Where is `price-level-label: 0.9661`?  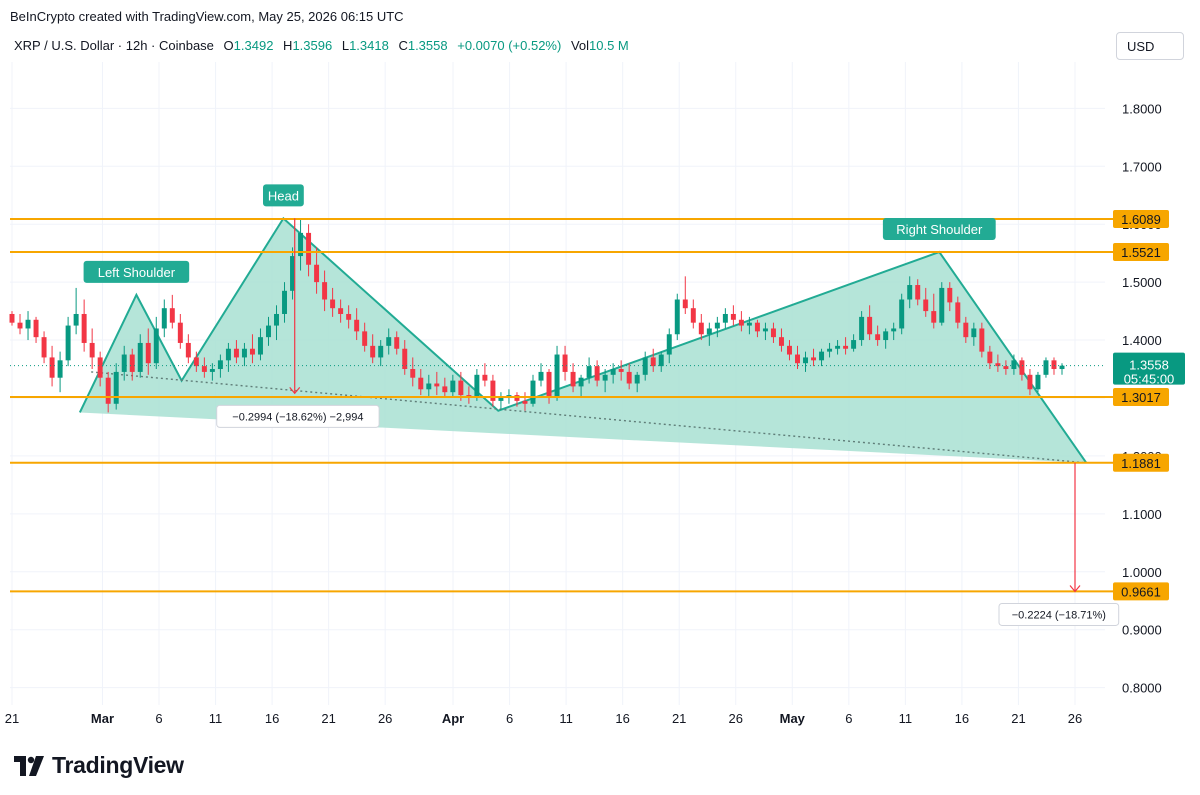 price-level-label: 0.9661 is located at coordinates (1141, 591).